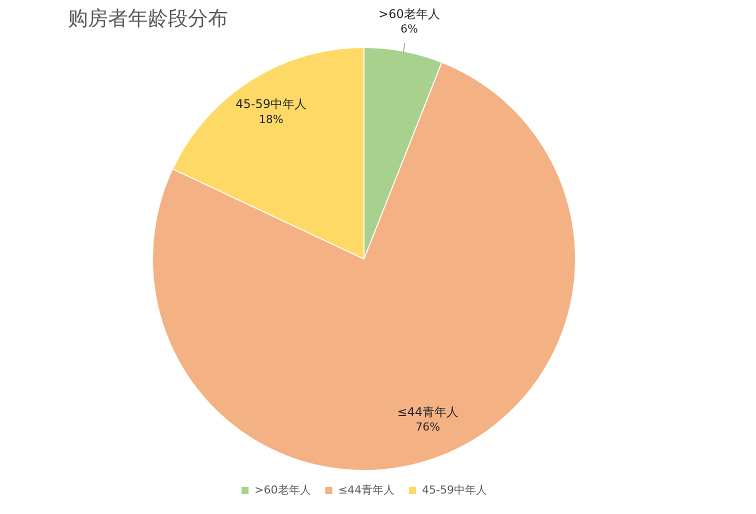  I want to click on slice-label: 45-59中年人, so click(271, 104).